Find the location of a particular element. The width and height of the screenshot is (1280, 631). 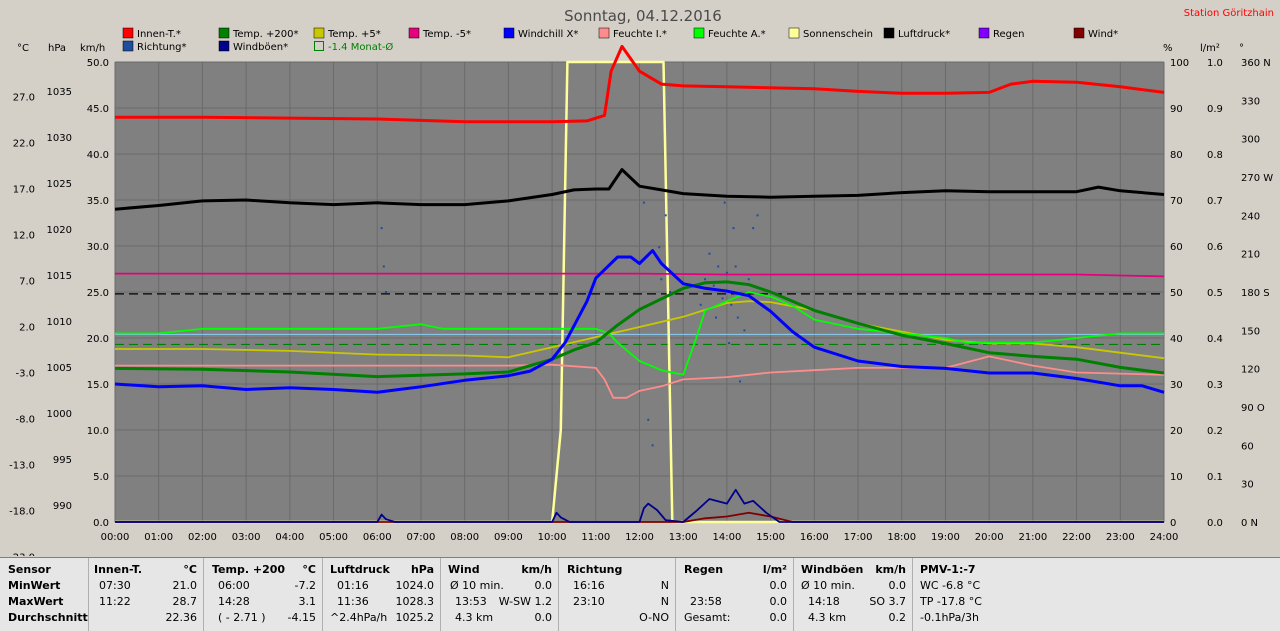

stats-windboeen-unit: km/h is located at coordinates (890, 569).